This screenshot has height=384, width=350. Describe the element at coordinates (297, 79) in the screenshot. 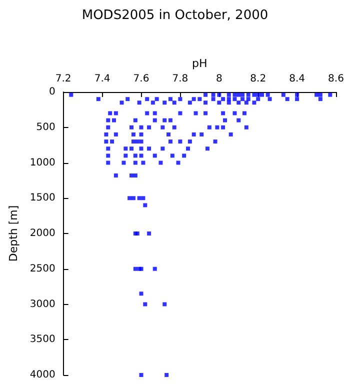

I see `x-tick-label: 8.4` at that location.